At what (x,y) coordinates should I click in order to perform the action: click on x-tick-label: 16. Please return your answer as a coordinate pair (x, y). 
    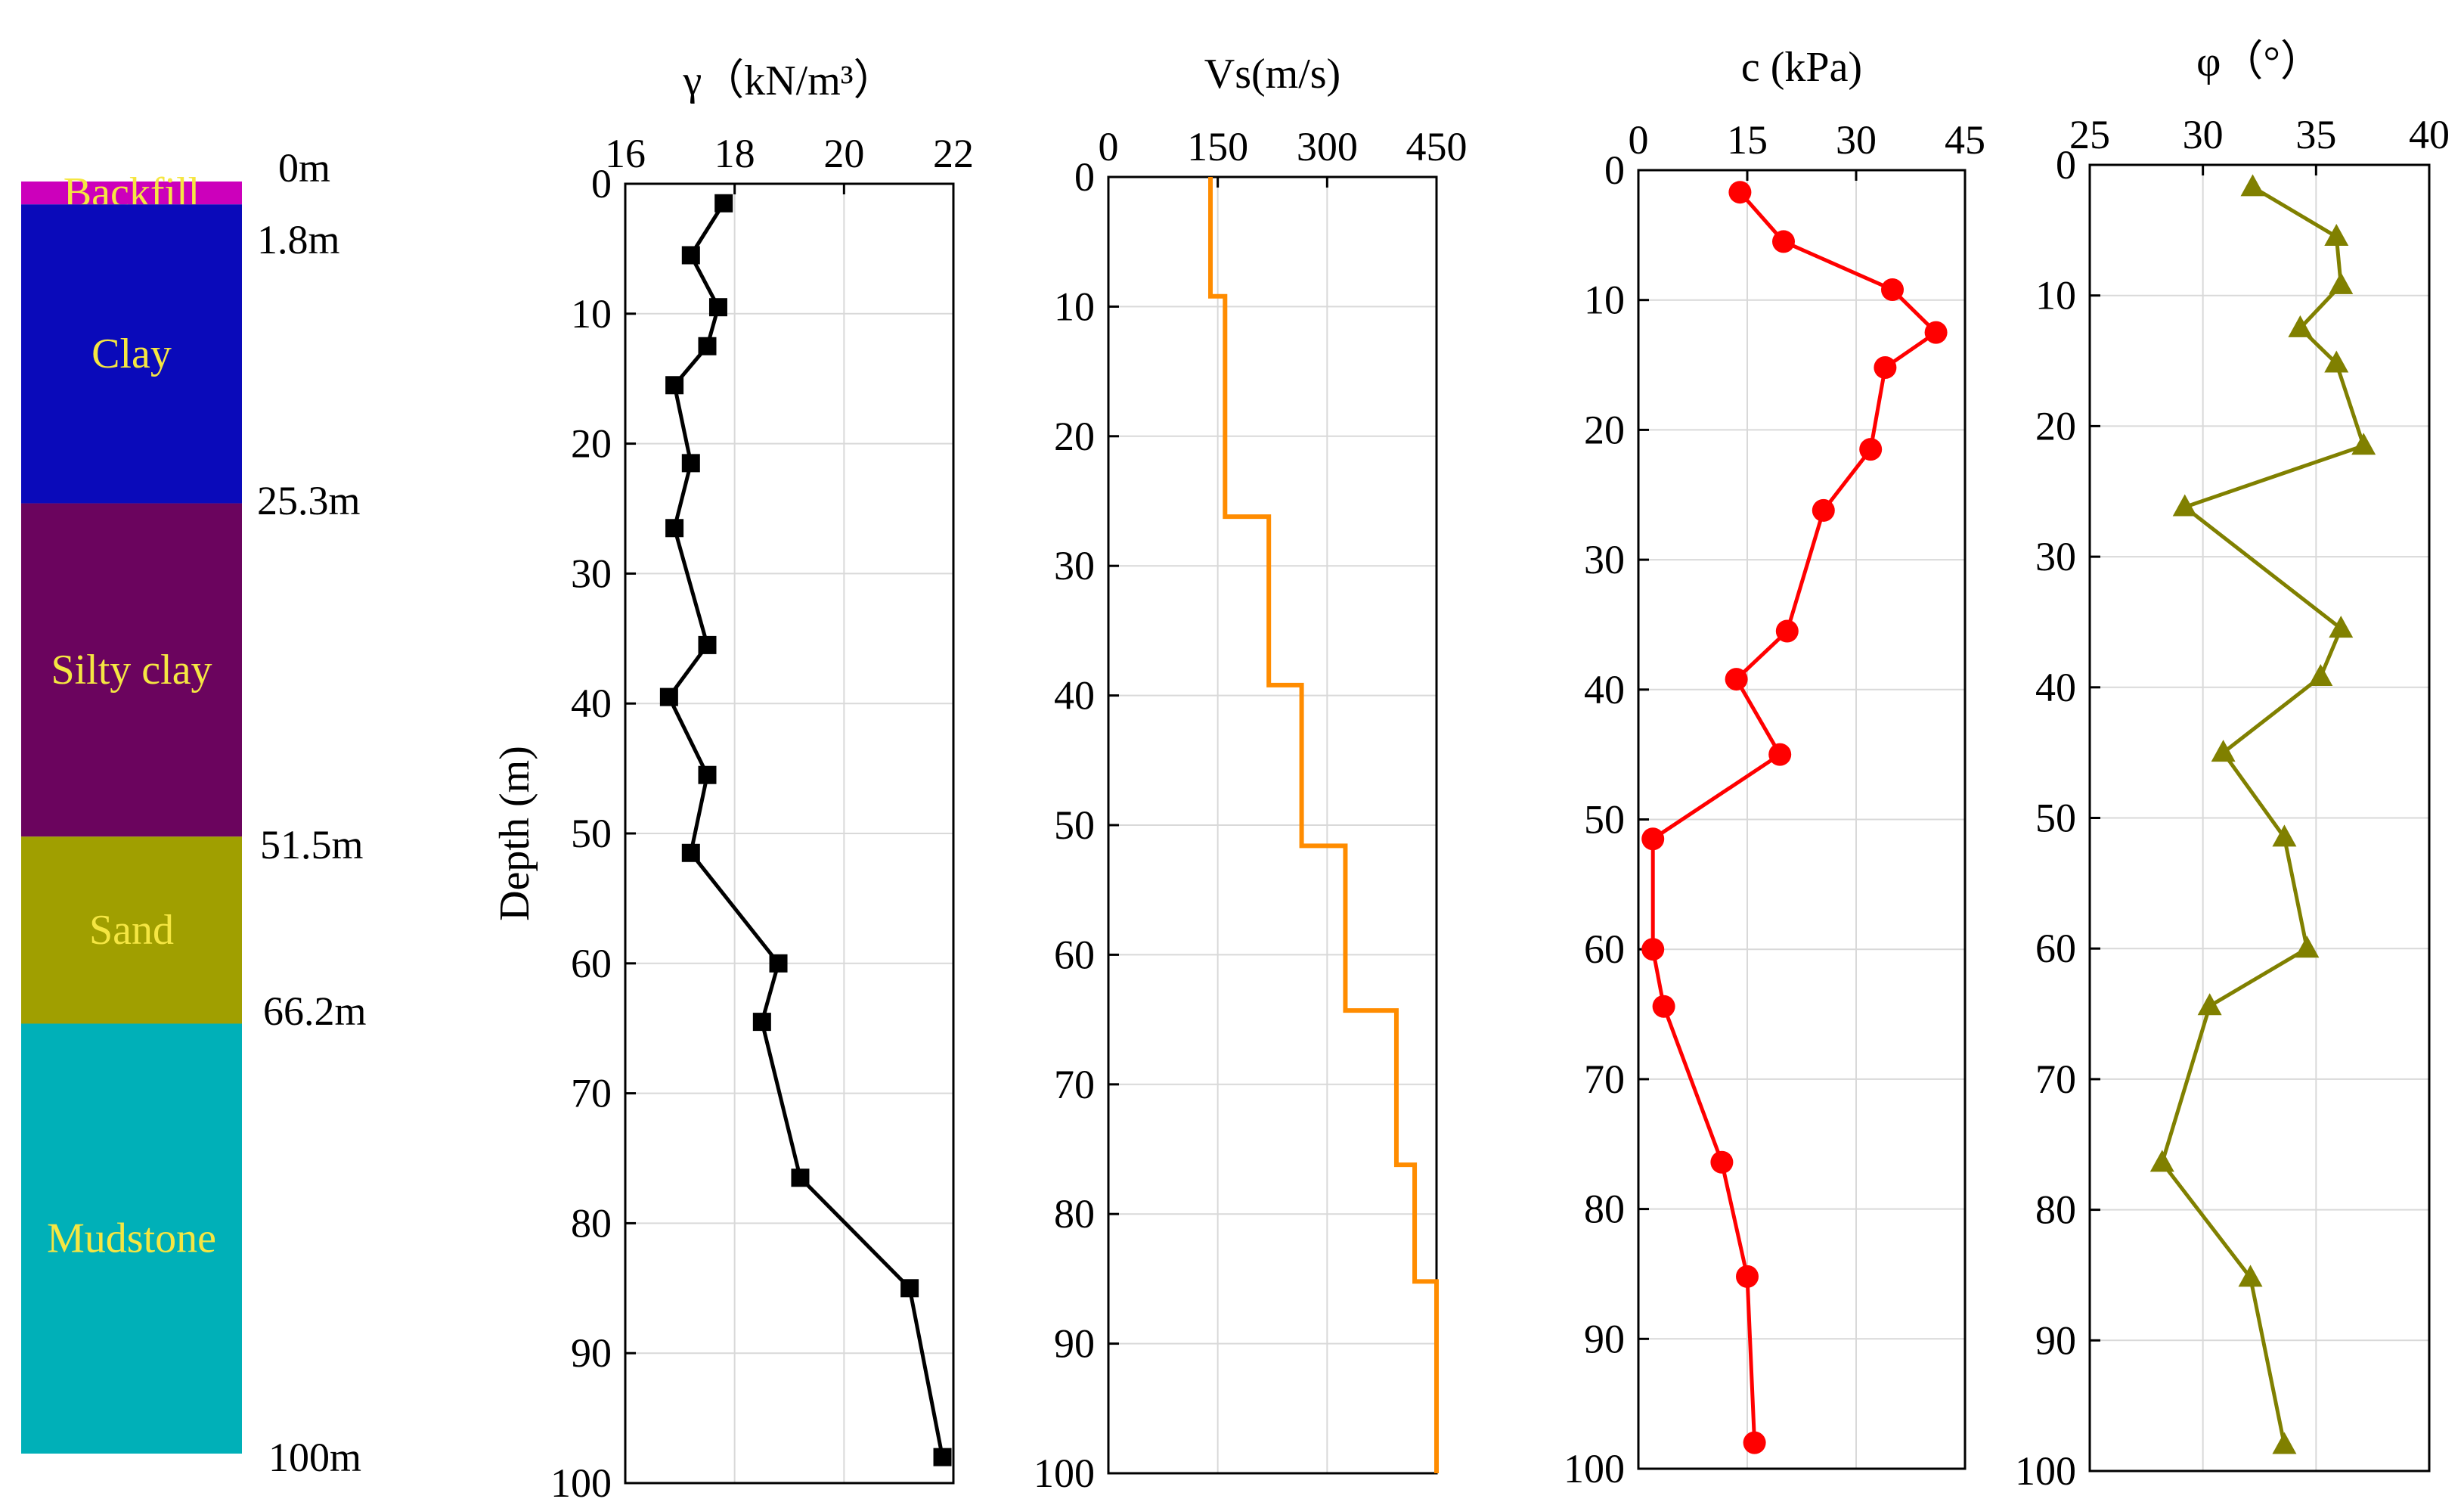
    Looking at the image, I should click on (625, 153).